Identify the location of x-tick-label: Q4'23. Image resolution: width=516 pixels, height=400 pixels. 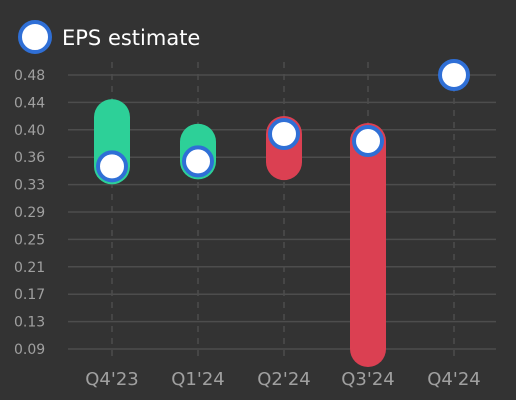
(111, 379).